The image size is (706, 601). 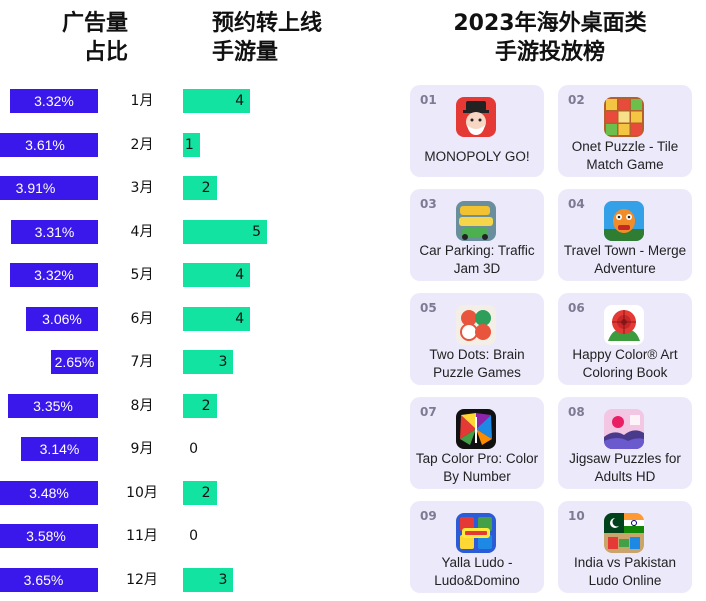 I want to click on tap-color-icon, so click(x=476, y=429).